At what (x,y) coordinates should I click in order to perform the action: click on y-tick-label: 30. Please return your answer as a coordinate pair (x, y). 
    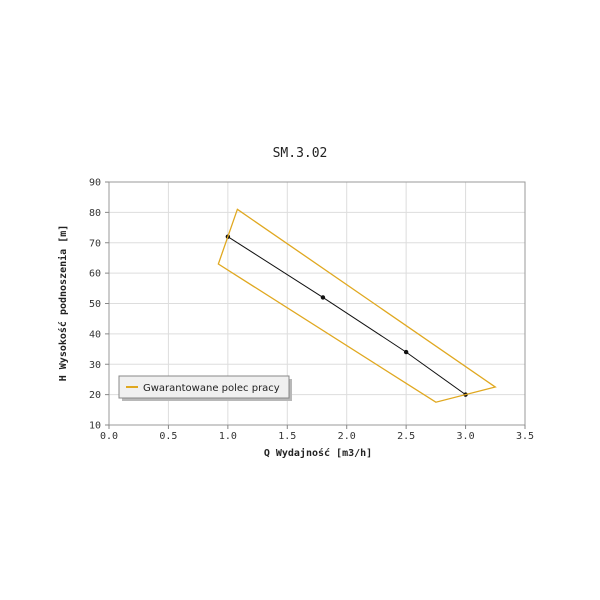
    Looking at the image, I should click on (95, 365).